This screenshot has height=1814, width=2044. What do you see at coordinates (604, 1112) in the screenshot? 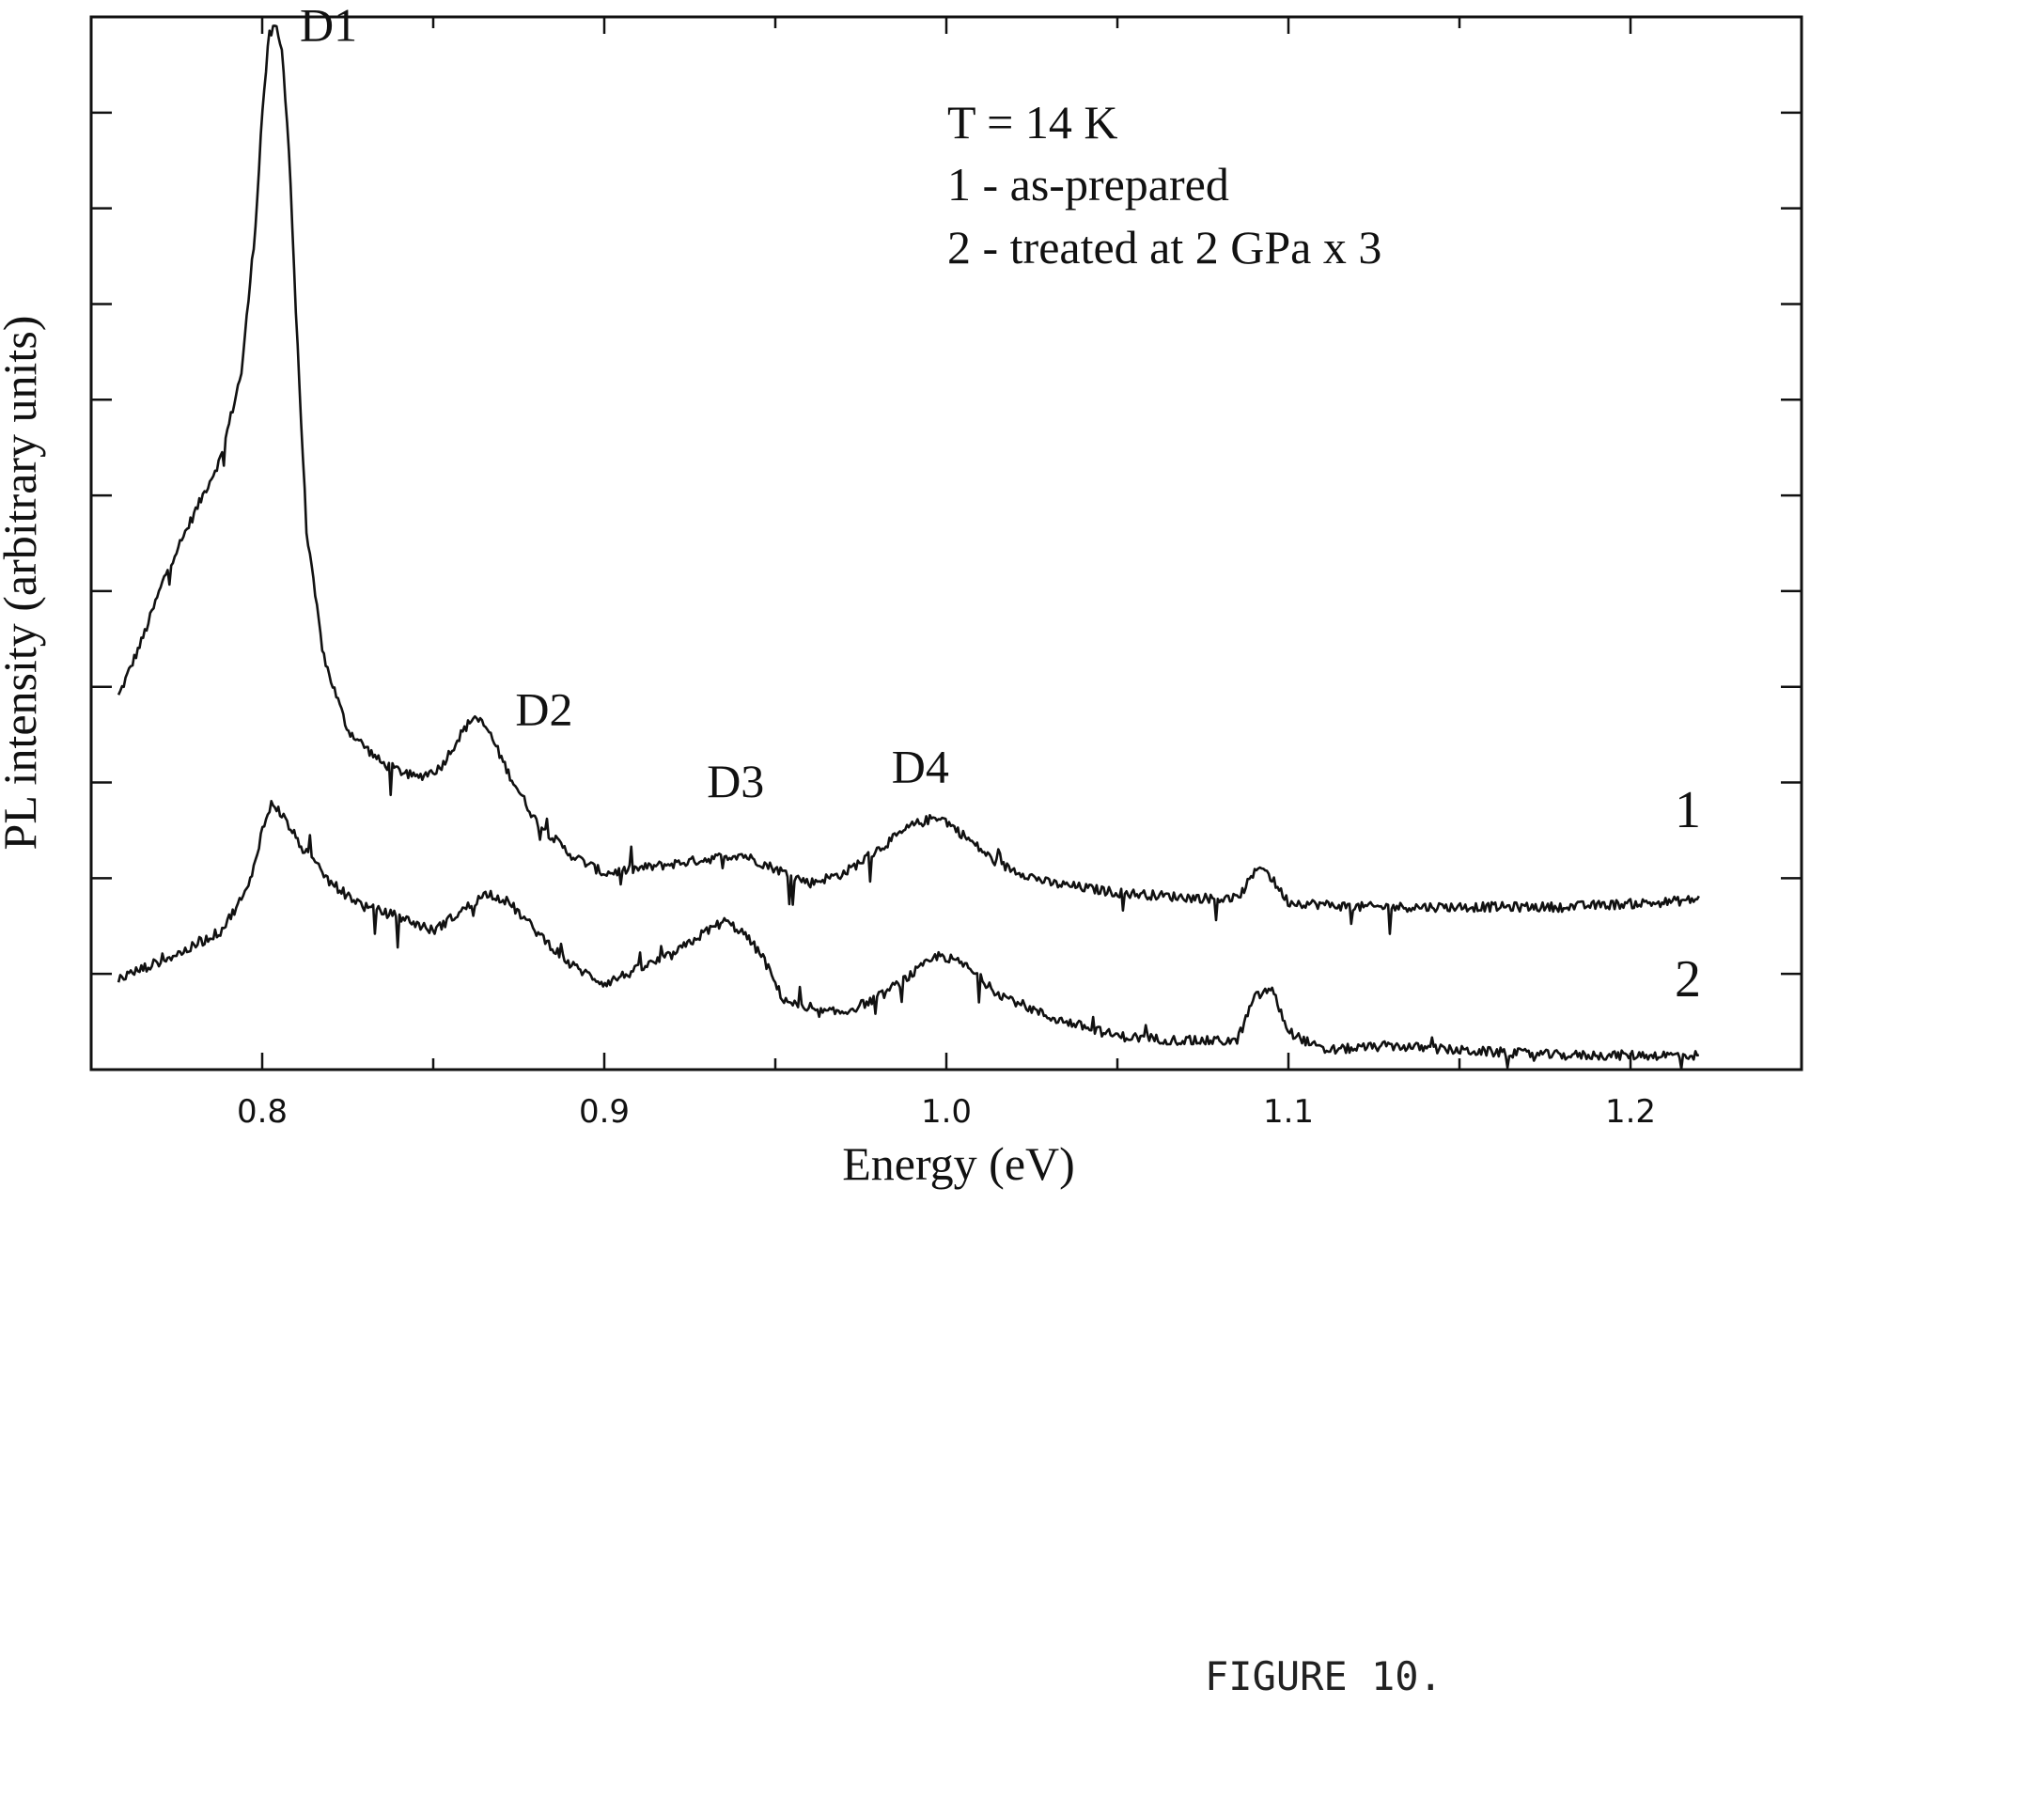
I see `x-tick-label: 0.9` at bounding box center [604, 1112].